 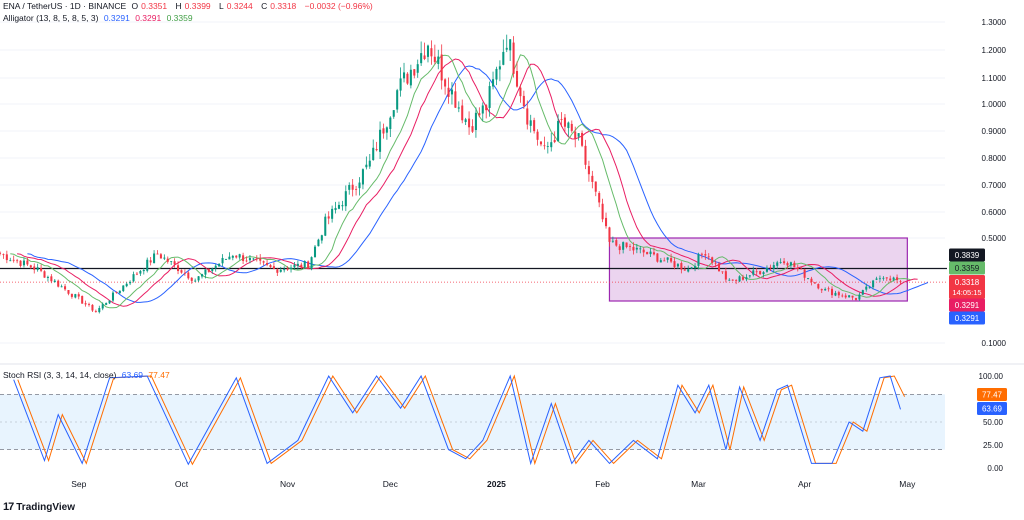 What do you see at coordinates (602, 484) in the screenshot?
I see `time-tick-label: Feb` at bounding box center [602, 484].